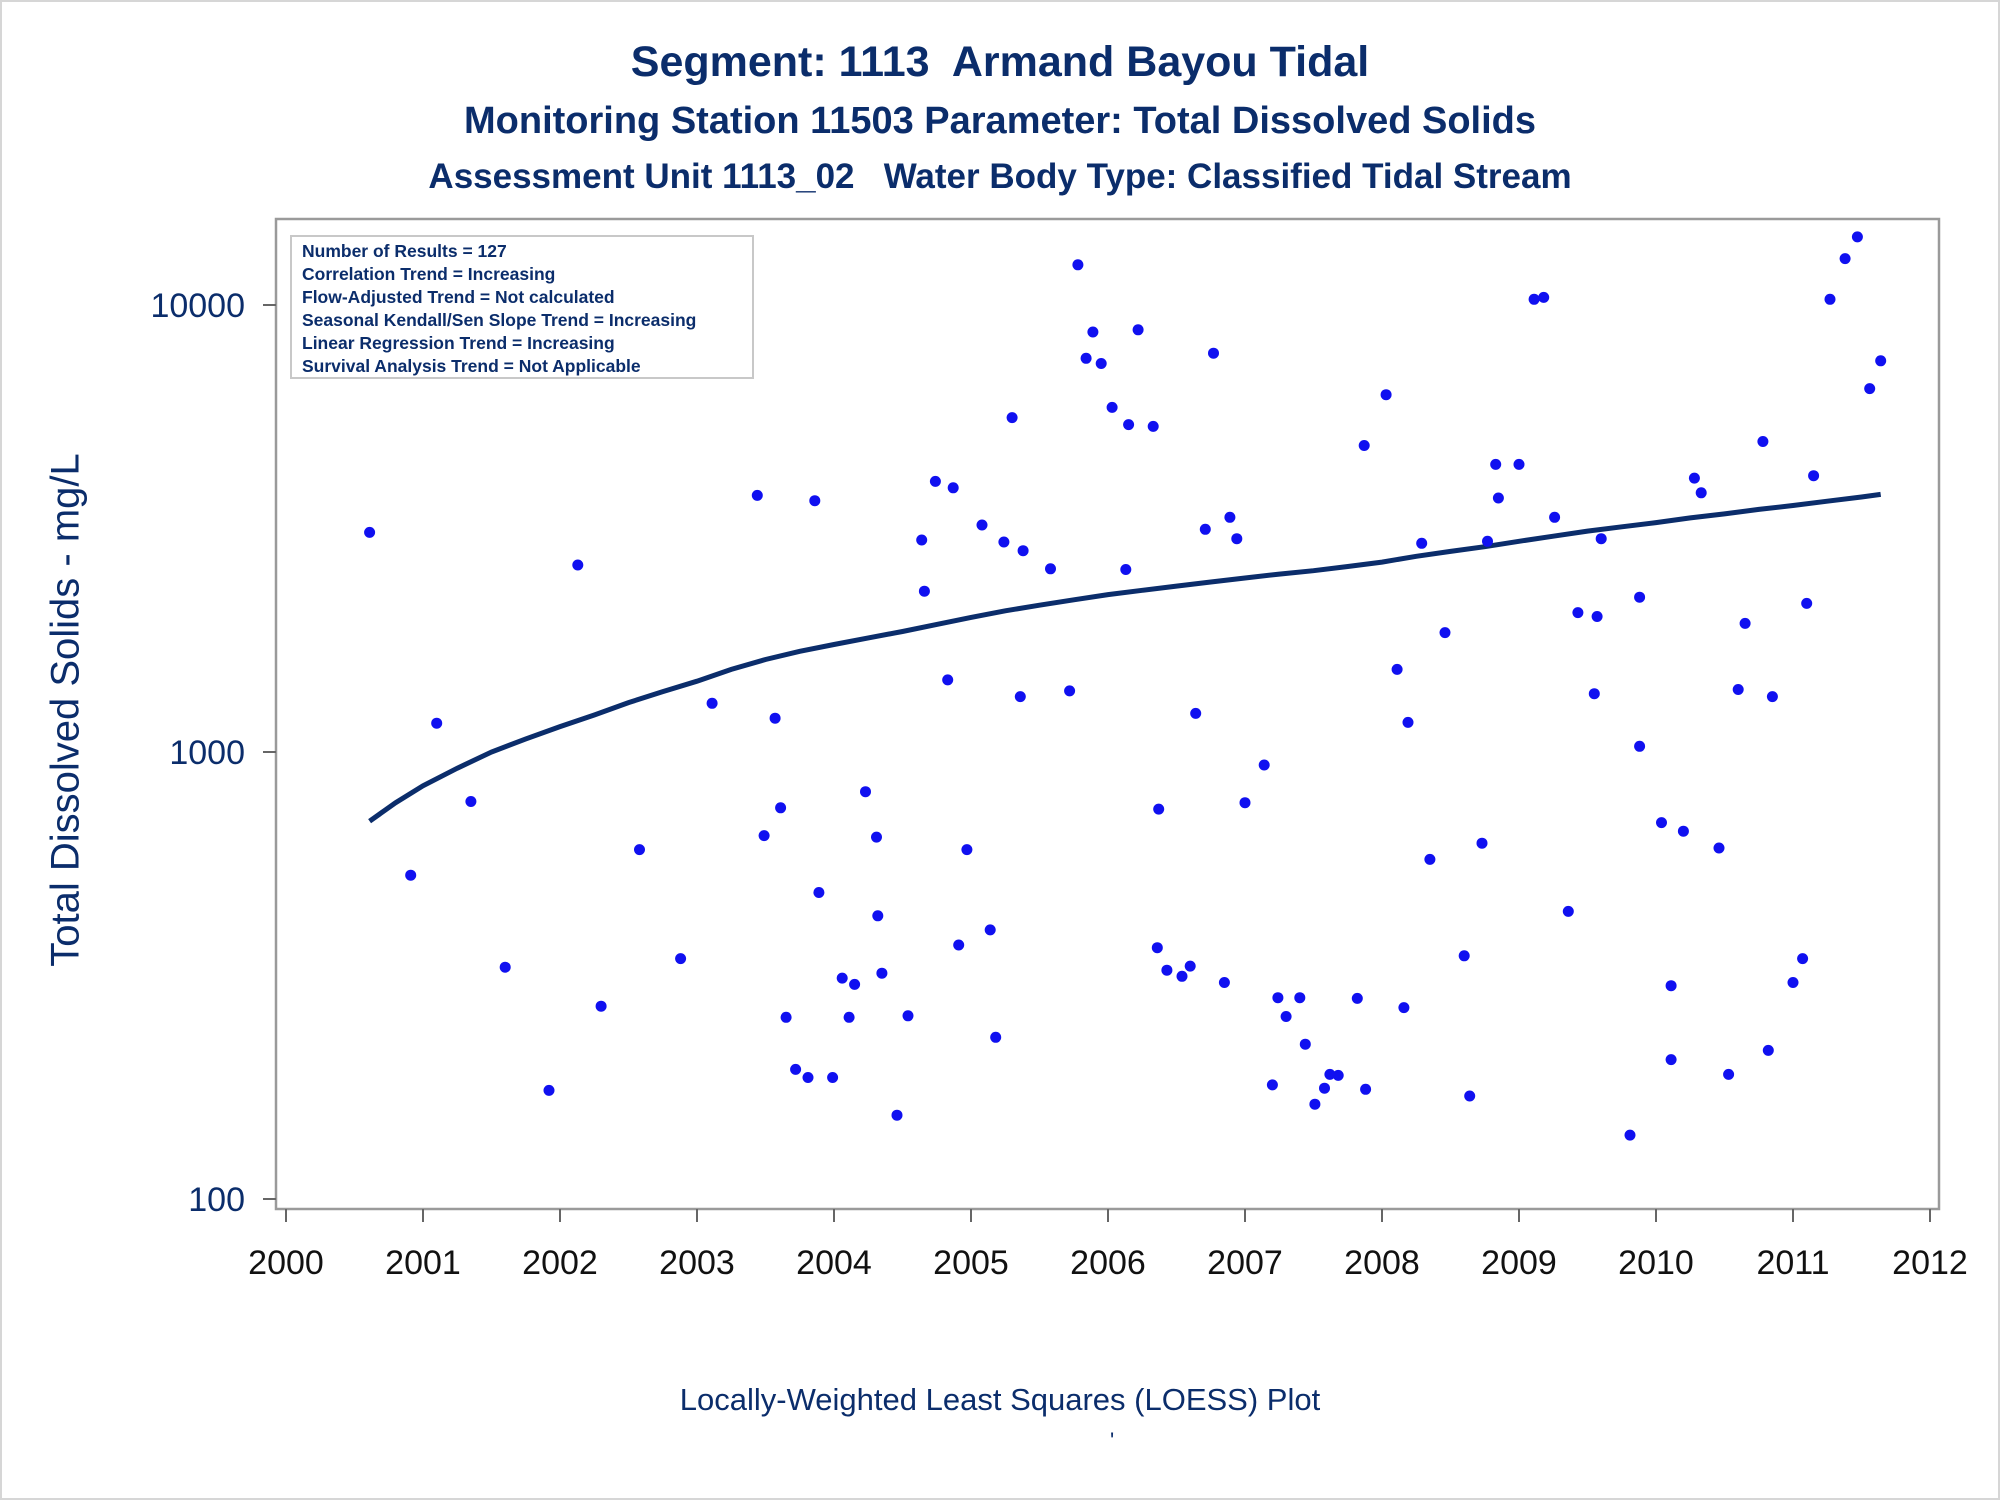 The width and height of the screenshot is (2000, 1500). I want to click on x-tick-label: 2010, so click(1656, 1263).